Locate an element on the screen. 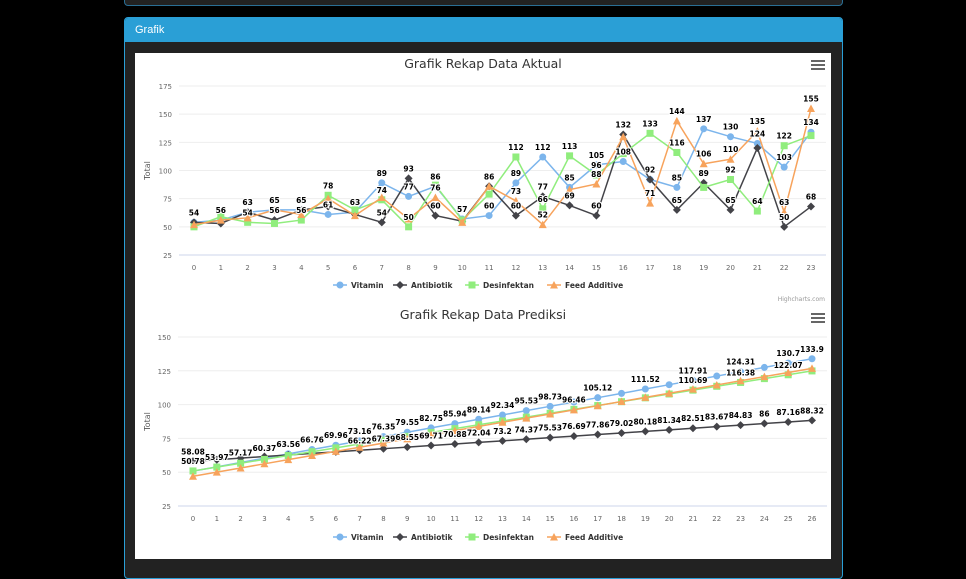 The height and width of the screenshot is (579, 966). data-label: 137 is located at coordinates (704, 119).